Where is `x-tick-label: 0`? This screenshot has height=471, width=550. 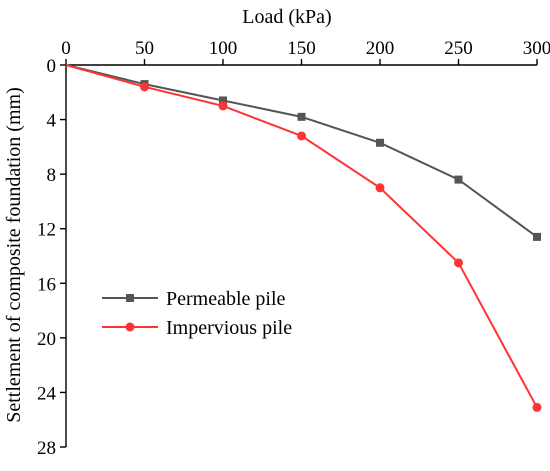 x-tick-label: 0 is located at coordinates (66, 48).